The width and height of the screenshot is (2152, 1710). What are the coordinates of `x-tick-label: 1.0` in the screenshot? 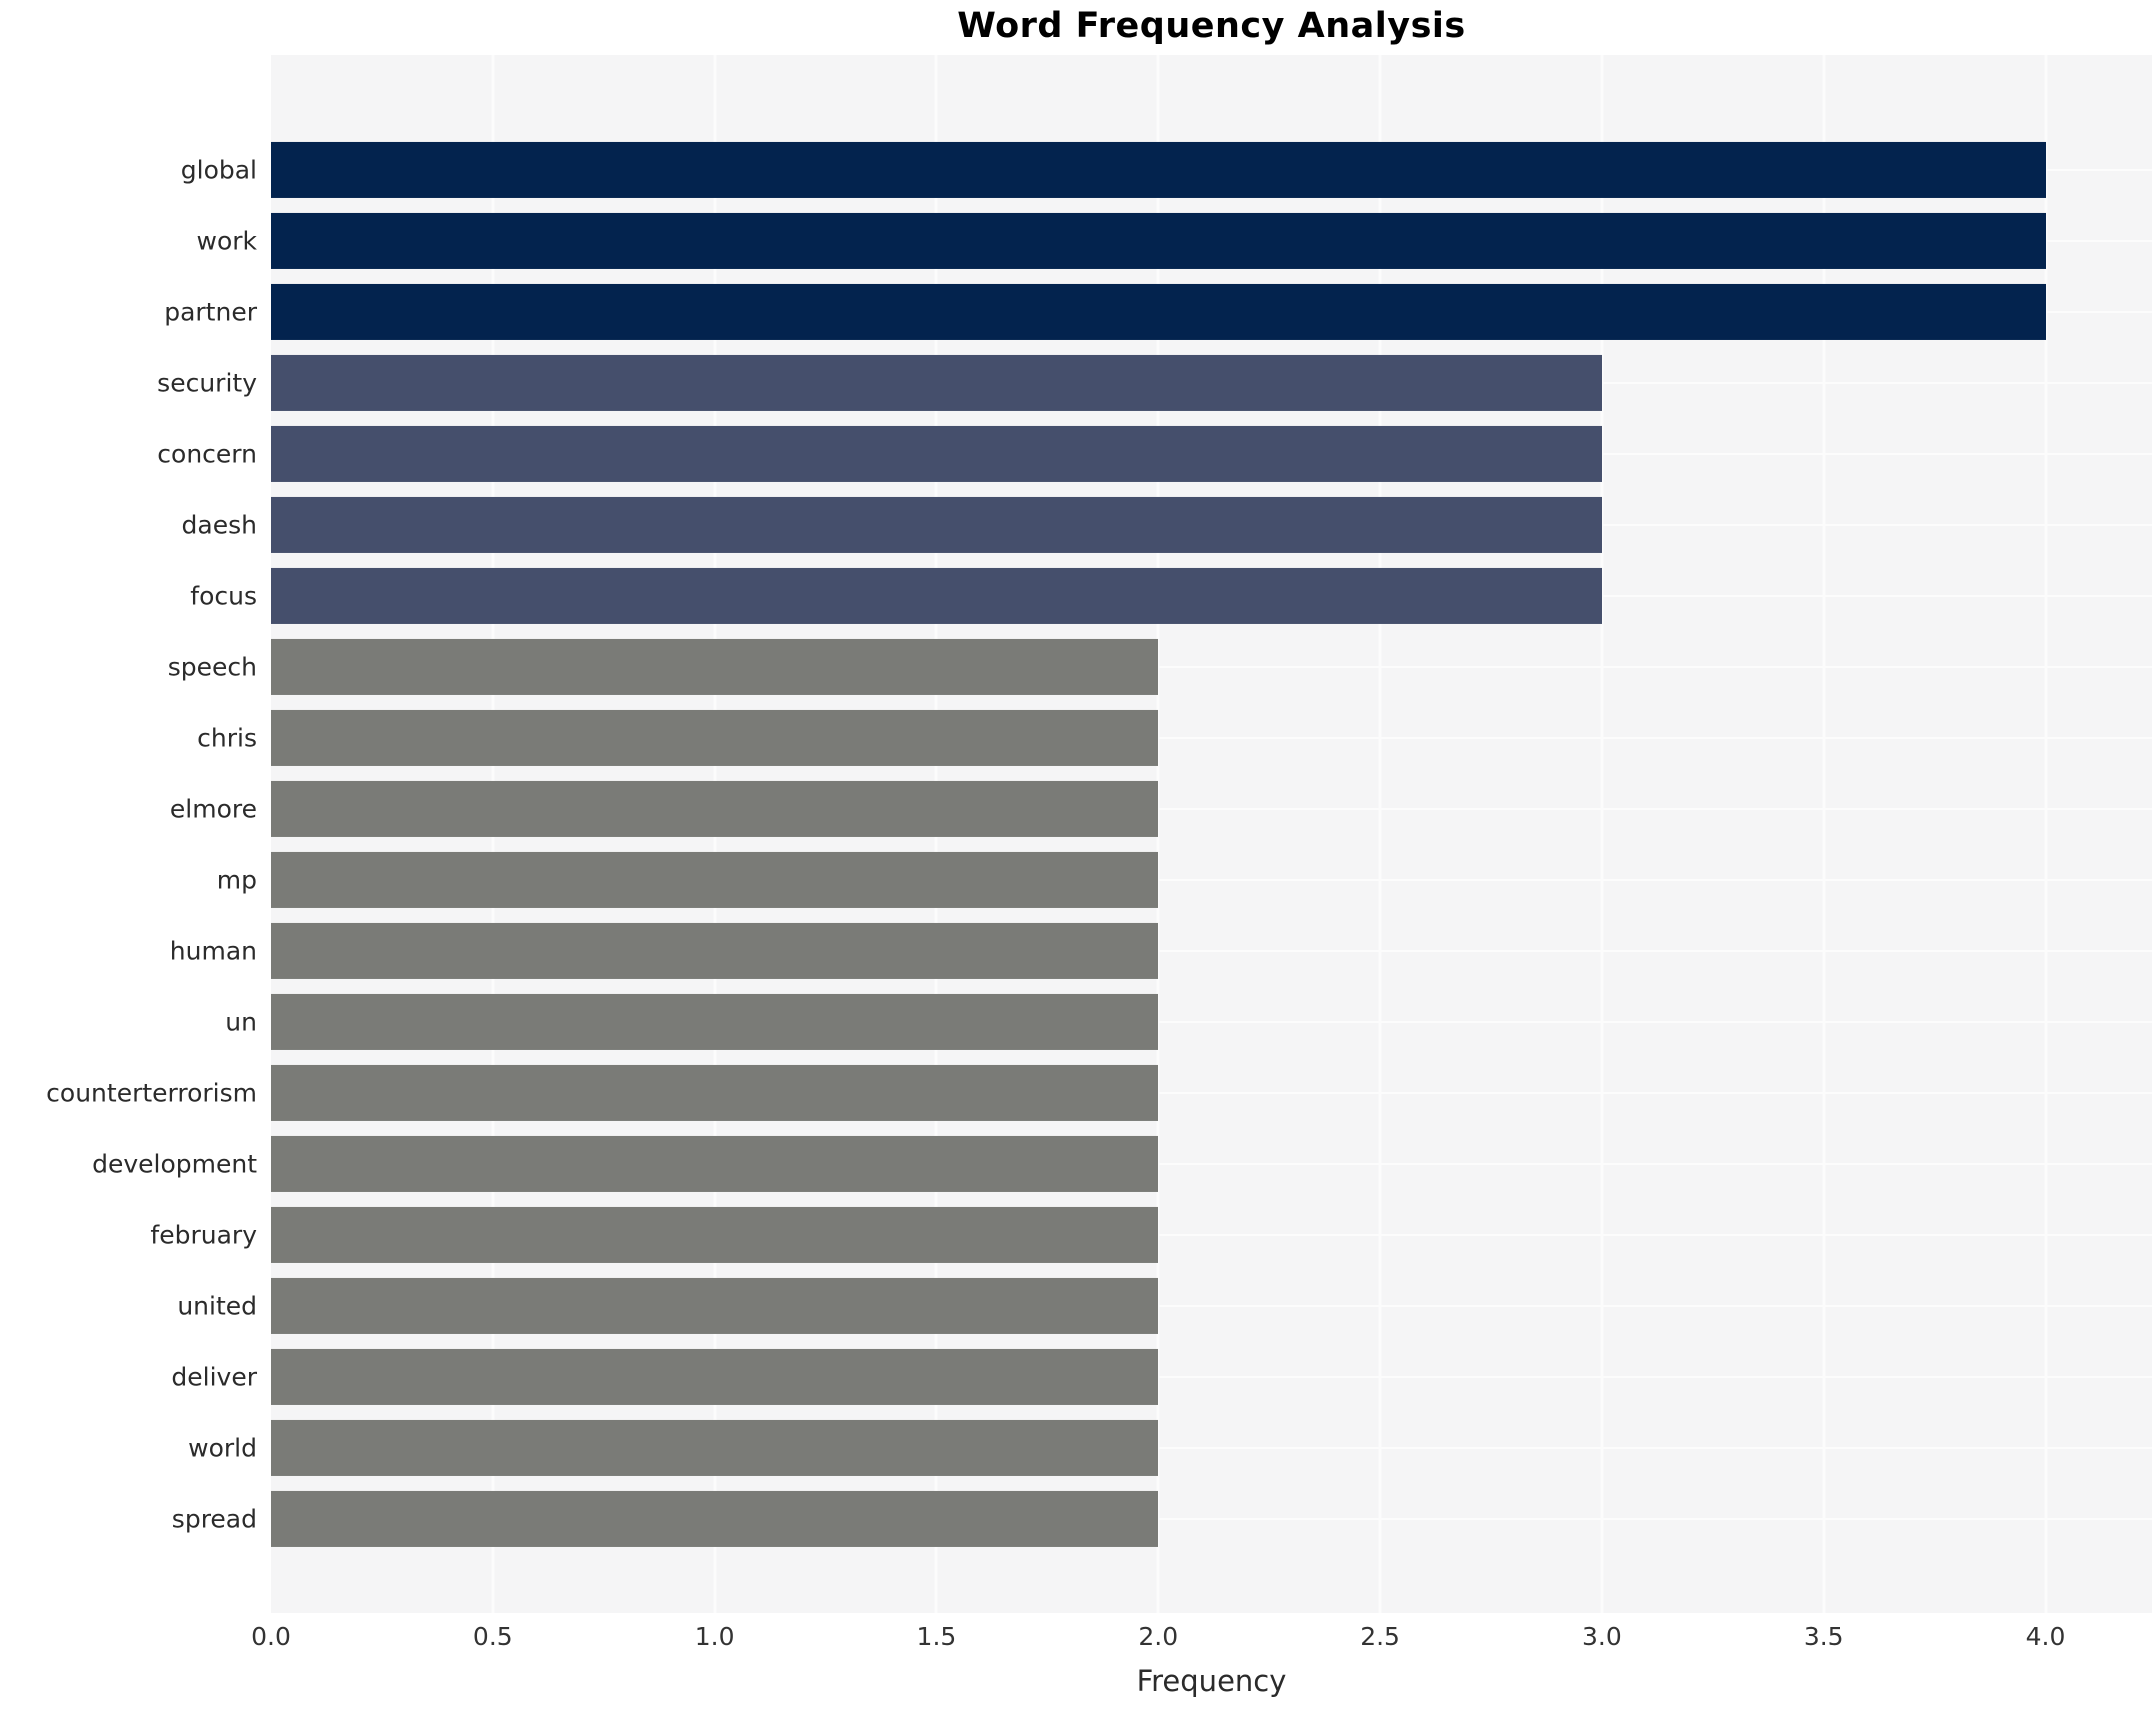 It's located at (714, 1636).